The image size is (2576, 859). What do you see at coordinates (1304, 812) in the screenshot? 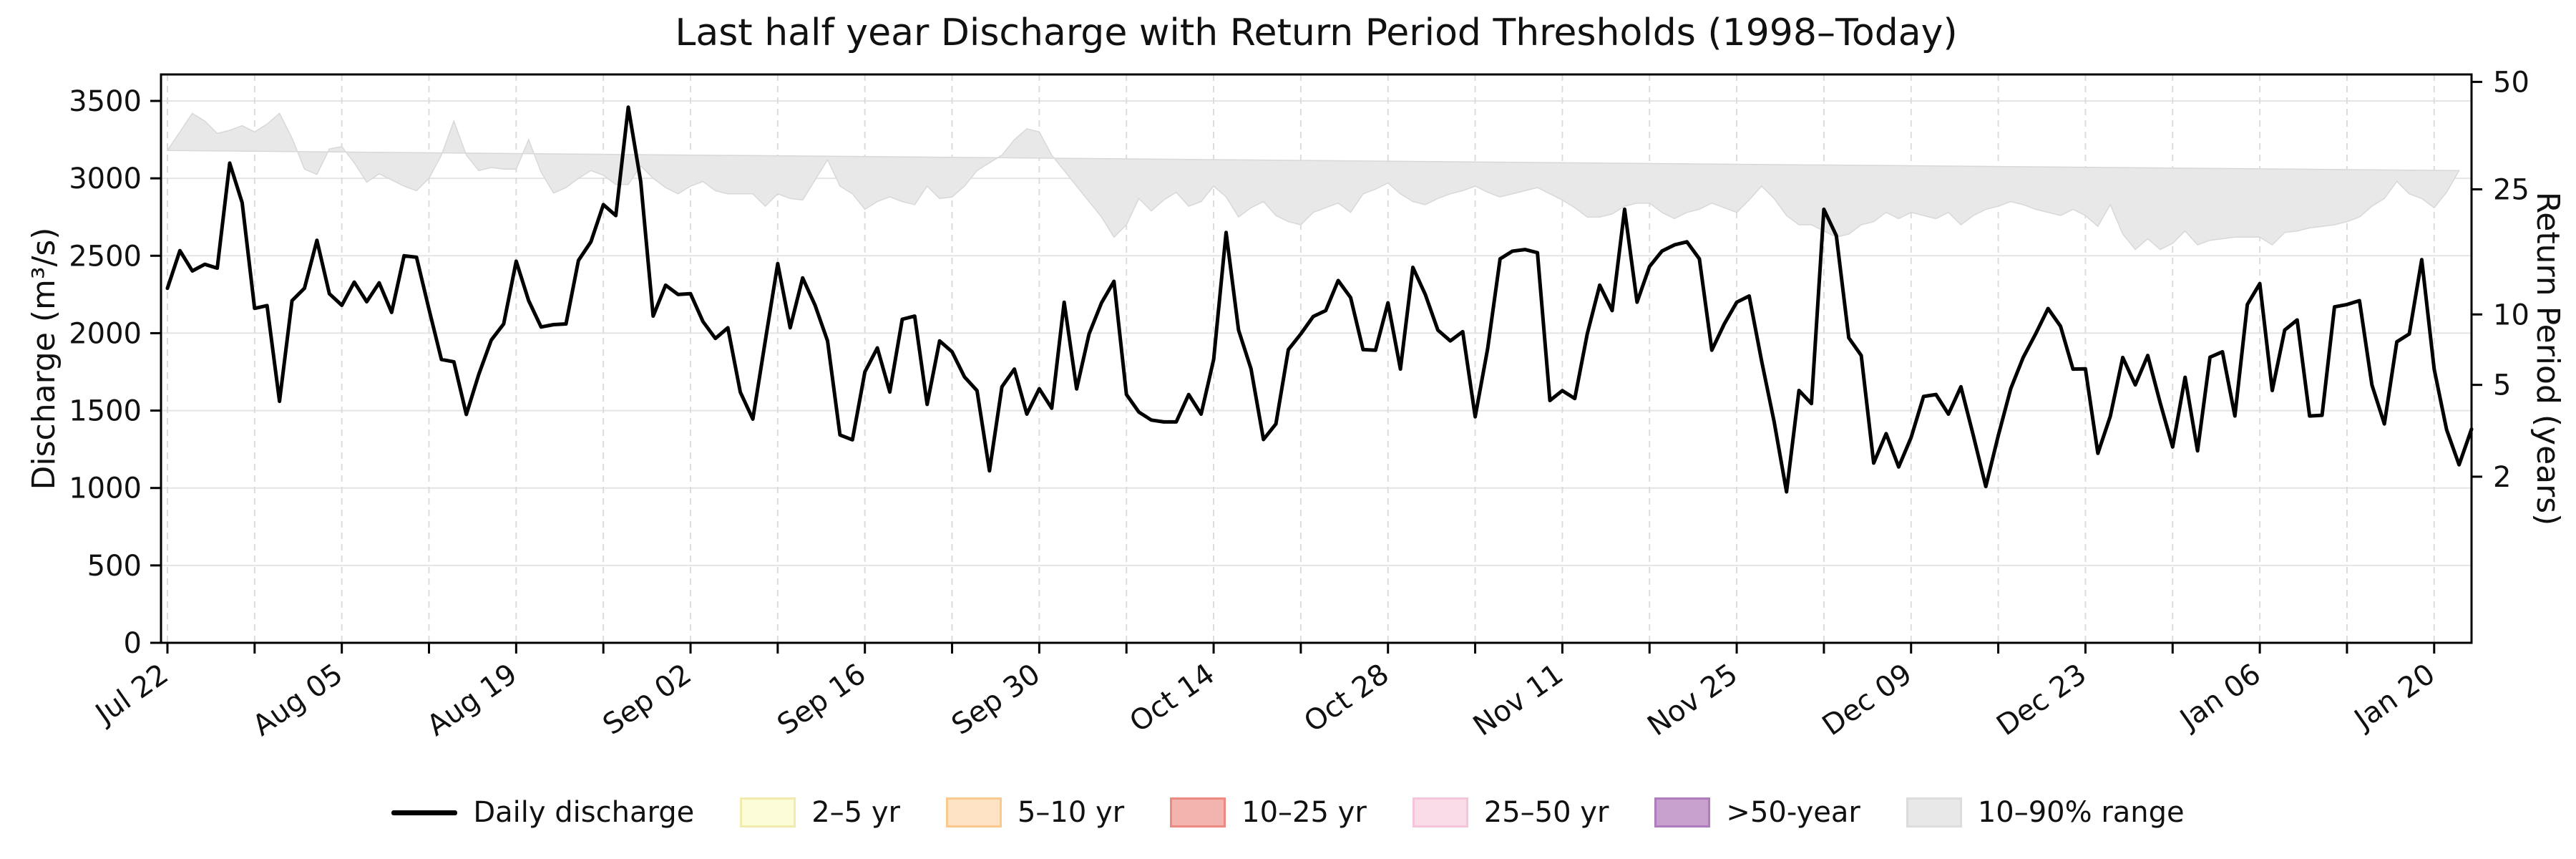
I see `legend-label: 10–25 yr` at bounding box center [1304, 812].